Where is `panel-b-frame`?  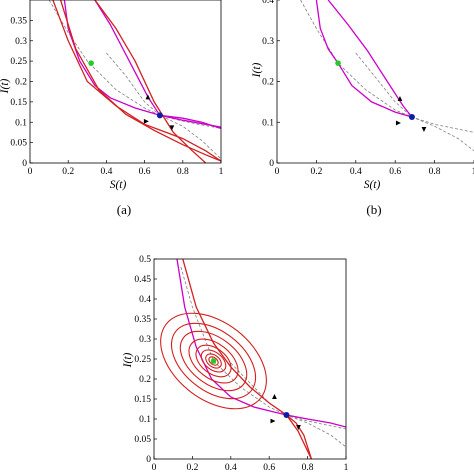
panel-b-frame is located at coordinates (375, 82).